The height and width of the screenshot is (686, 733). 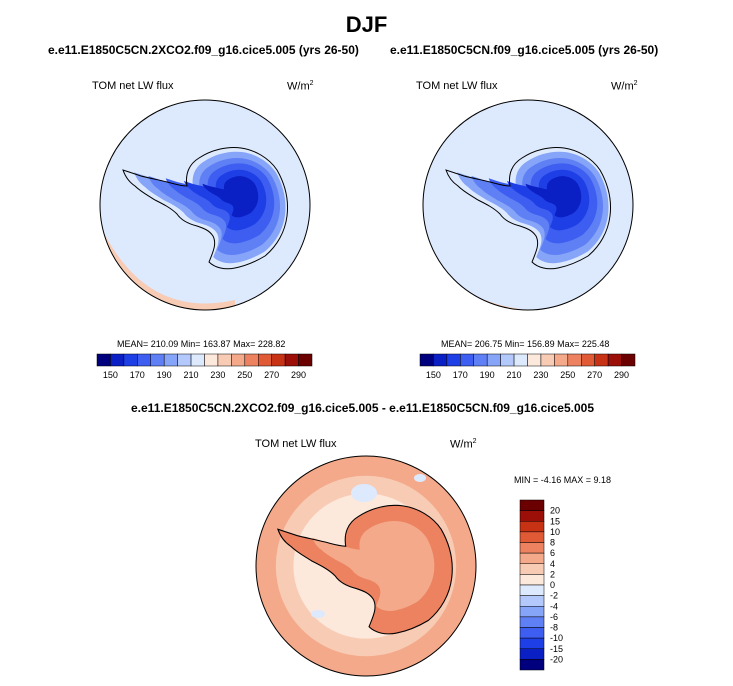 What do you see at coordinates (191, 375) in the screenshot?
I see `colorbar-1-tick-label: 210` at bounding box center [191, 375].